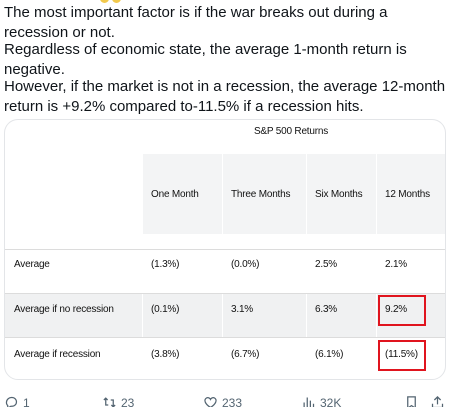 The height and width of the screenshot is (407, 457). I want to click on views-button: 32K, so click(321, 401).